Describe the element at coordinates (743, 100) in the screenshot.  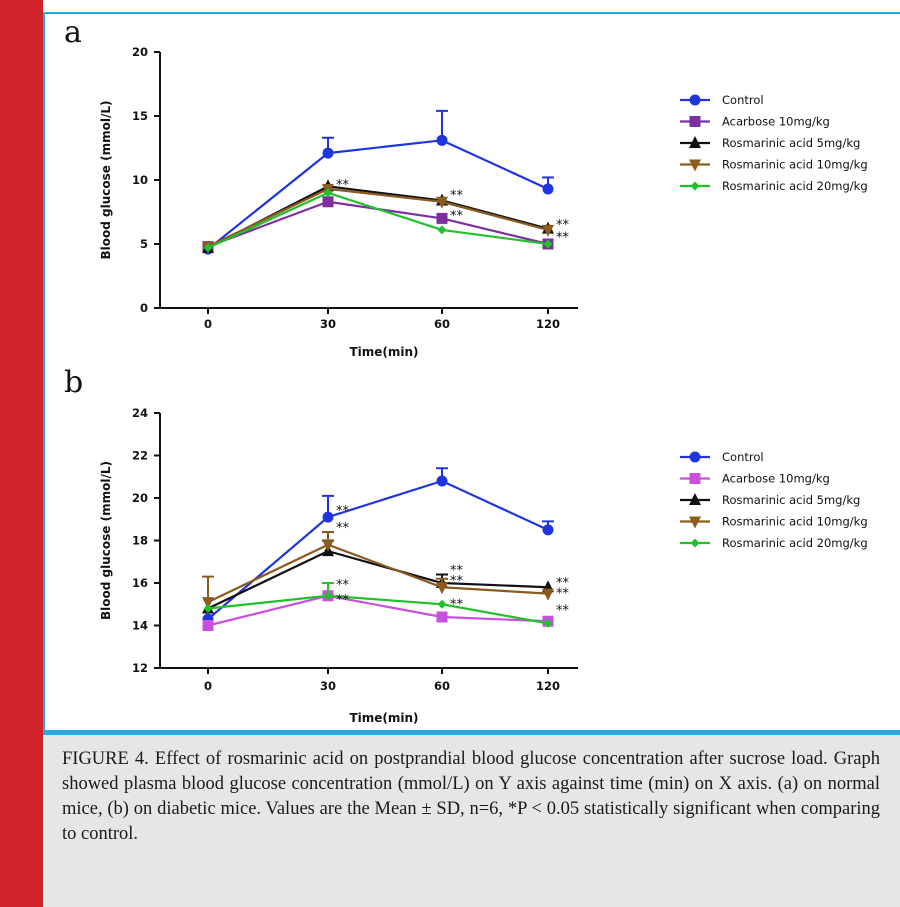
I see `chart1-legend-label-1: Control` at that location.